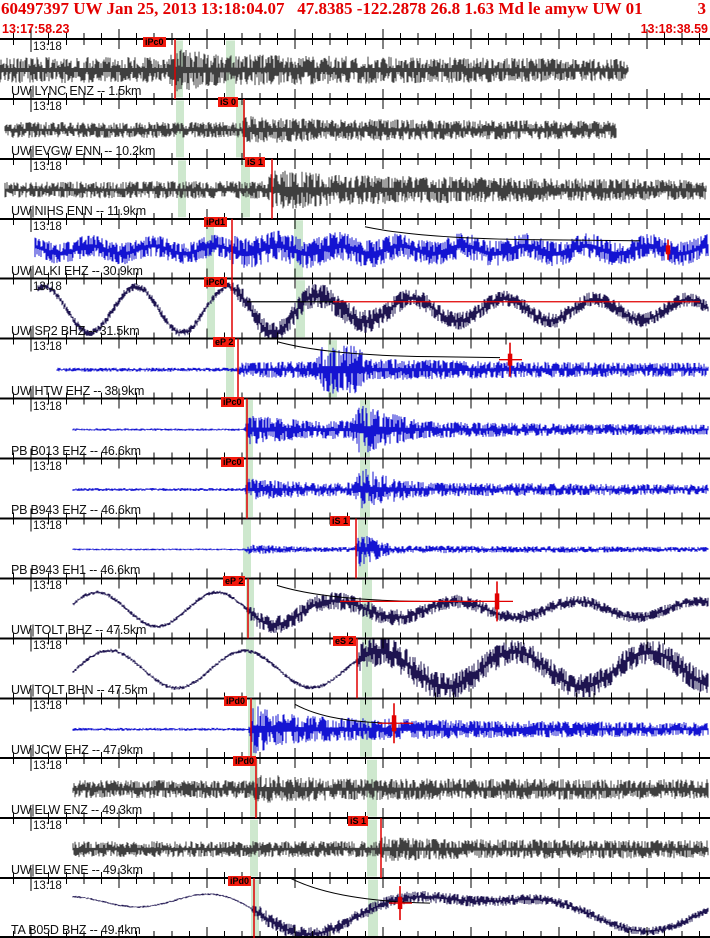 The width and height of the screenshot is (710, 938). I want to click on trace-panel: 13:18 PB B943 EH1 -- 46.6km iS 1, so click(355, 547).